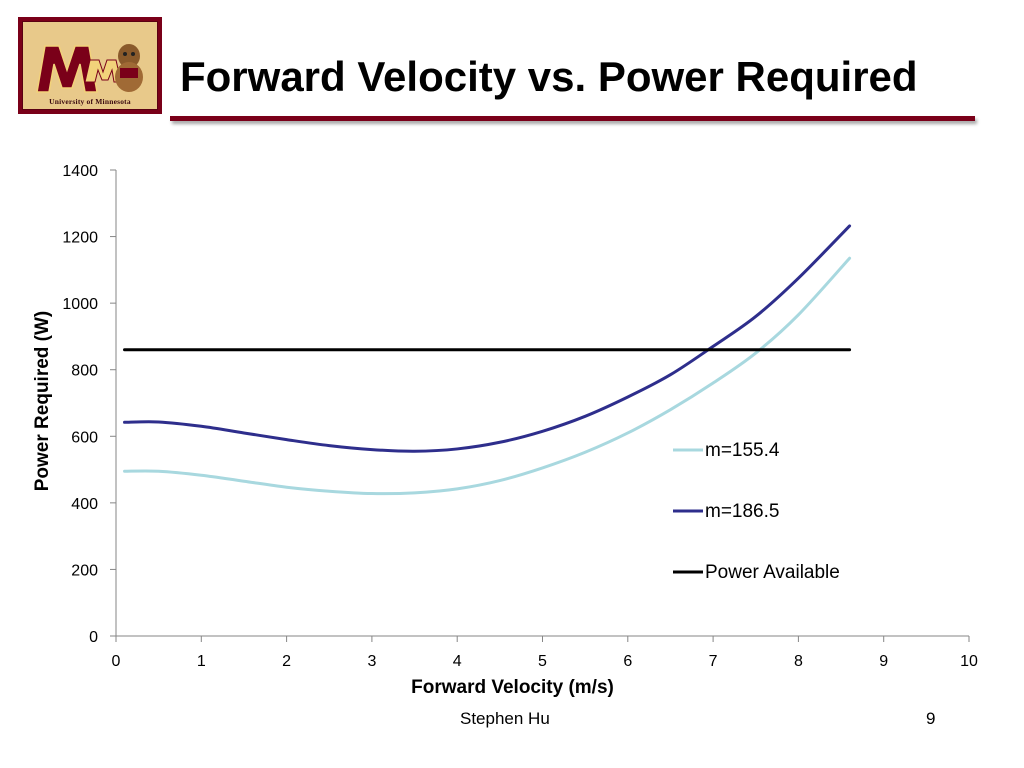 This screenshot has width=1024, height=768. I want to click on y-tick-label: 400, so click(84, 504).